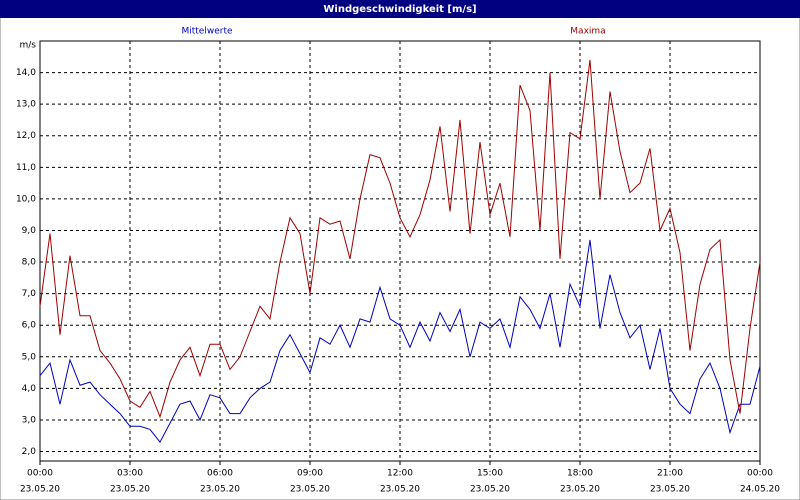 This screenshot has width=800, height=500. What do you see at coordinates (28, 46) in the screenshot?
I see `y-axis-label: m/s` at bounding box center [28, 46].